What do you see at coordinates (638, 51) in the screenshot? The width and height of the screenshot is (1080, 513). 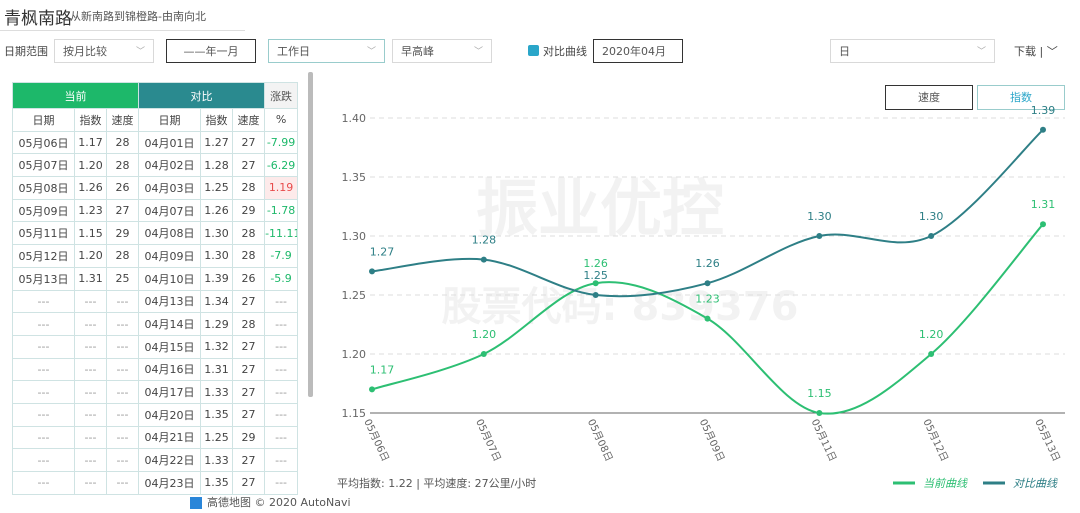 I see `compare-month-input: 2020年04月` at bounding box center [638, 51].